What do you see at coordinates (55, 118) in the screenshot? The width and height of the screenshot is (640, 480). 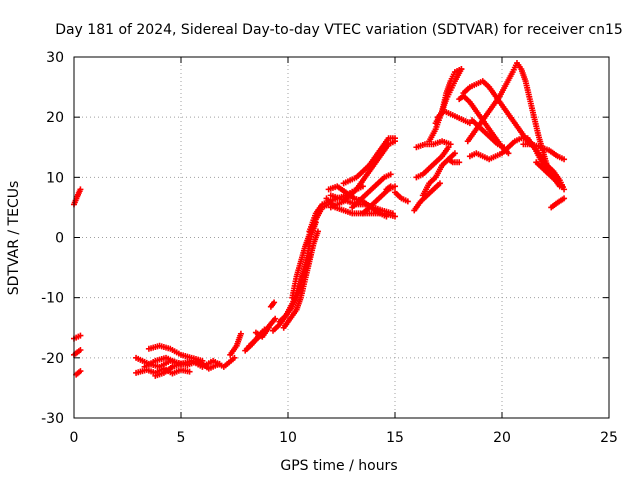 I see `y-tick-label: 20` at bounding box center [55, 118].